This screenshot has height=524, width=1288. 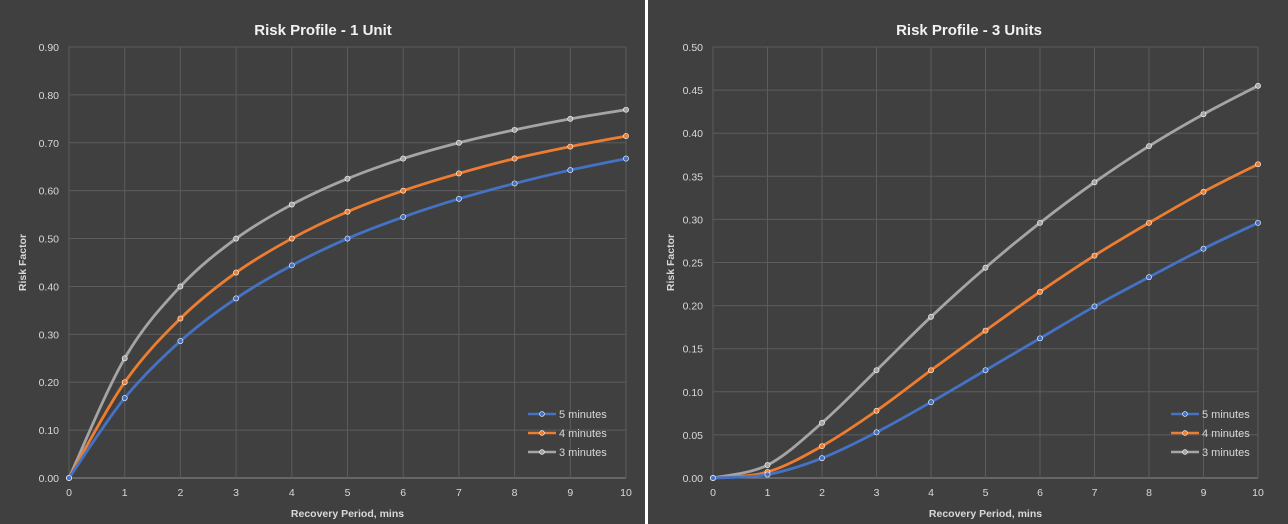 What do you see at coordinates (671, 262) in the screenshot?
I see `chart-1-y-axis-label: Risk Factor` at bounding box center [671, 262].